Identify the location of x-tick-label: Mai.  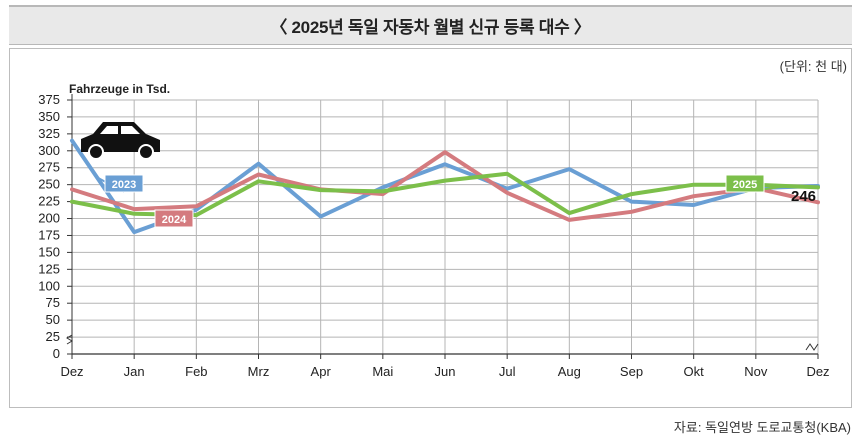
(382, 371).